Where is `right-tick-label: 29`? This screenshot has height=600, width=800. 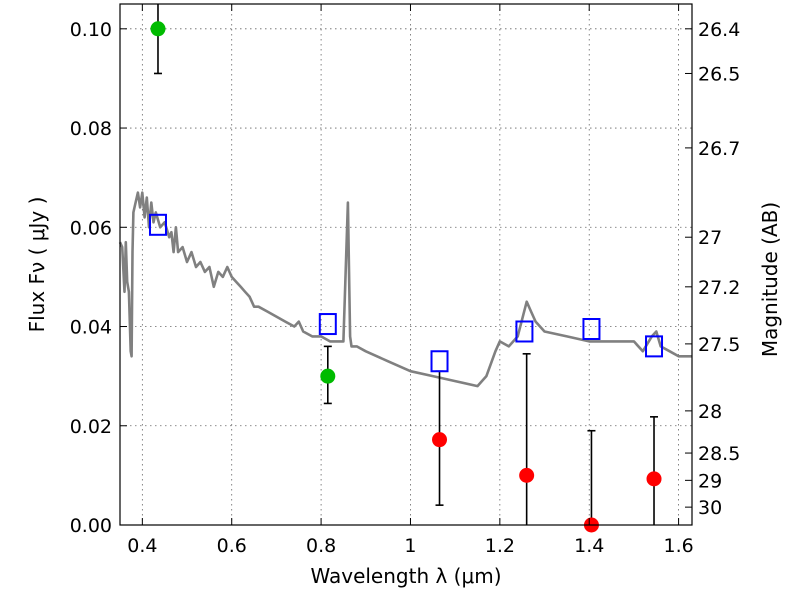
right-tick-label: 29 is located at coordinates (710, 481).